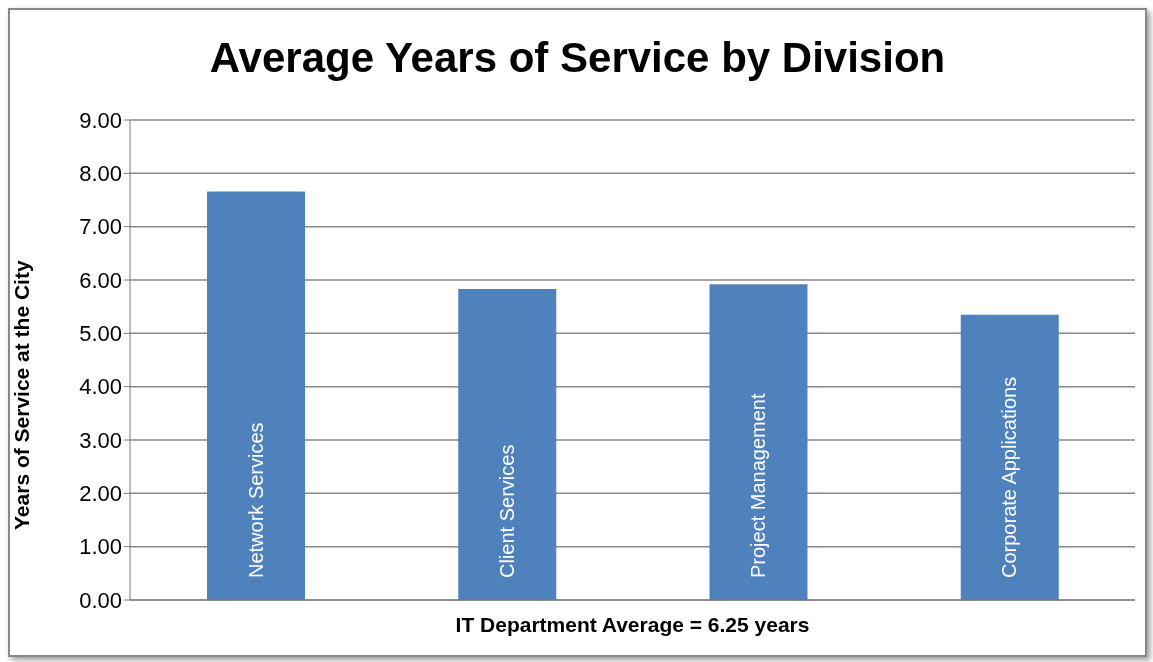 This screenshot has height=662, width=1153. Describe the element at coordinates (100, 174) in the screenshot. I see `y-tick-label: 8.00` at that location.